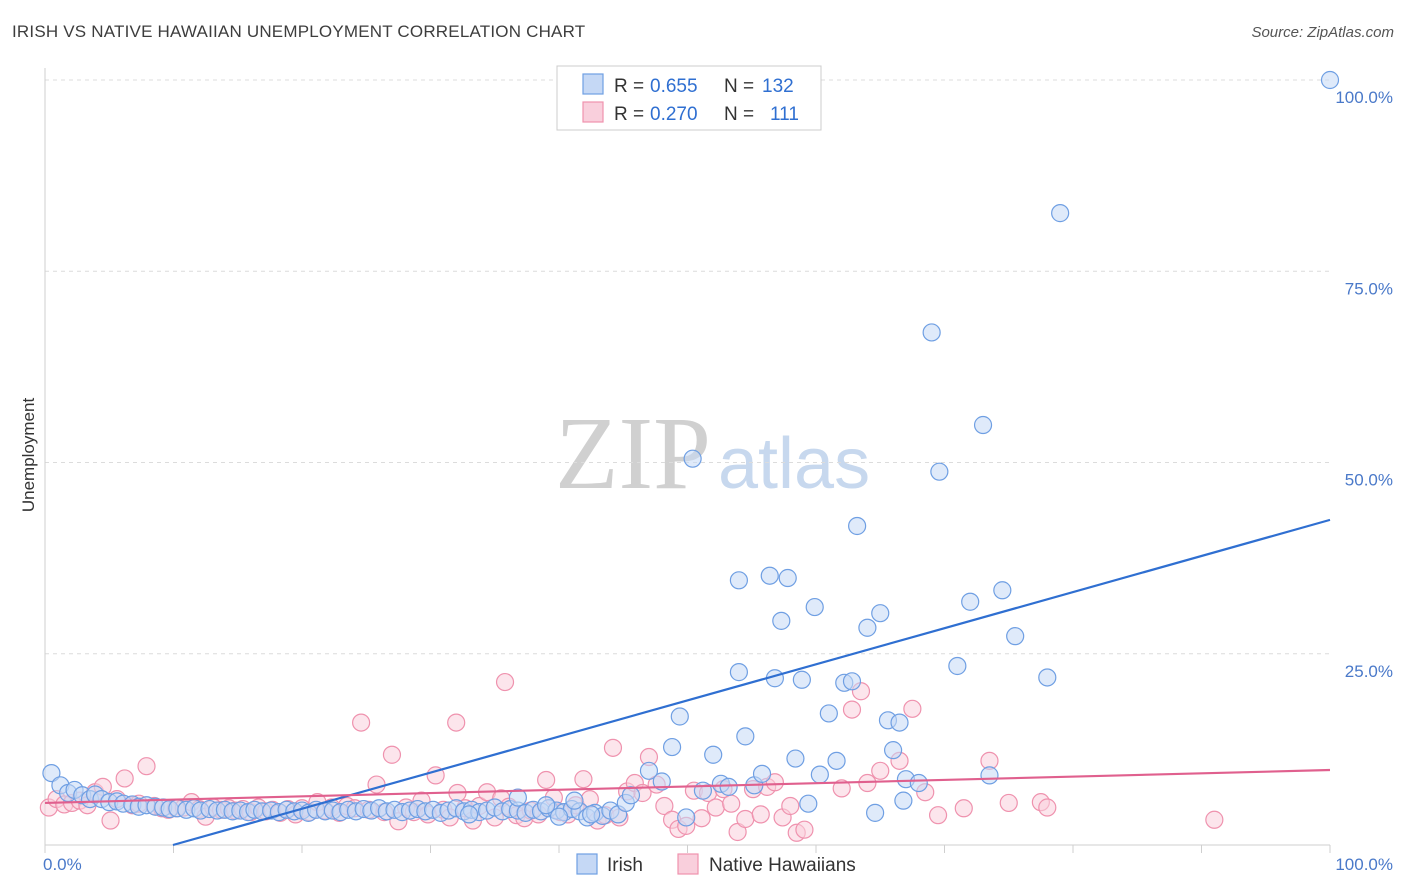 The image size is (1406, 892). I want to click on x-tick-label-0: 0.0%, so click(62, 864).